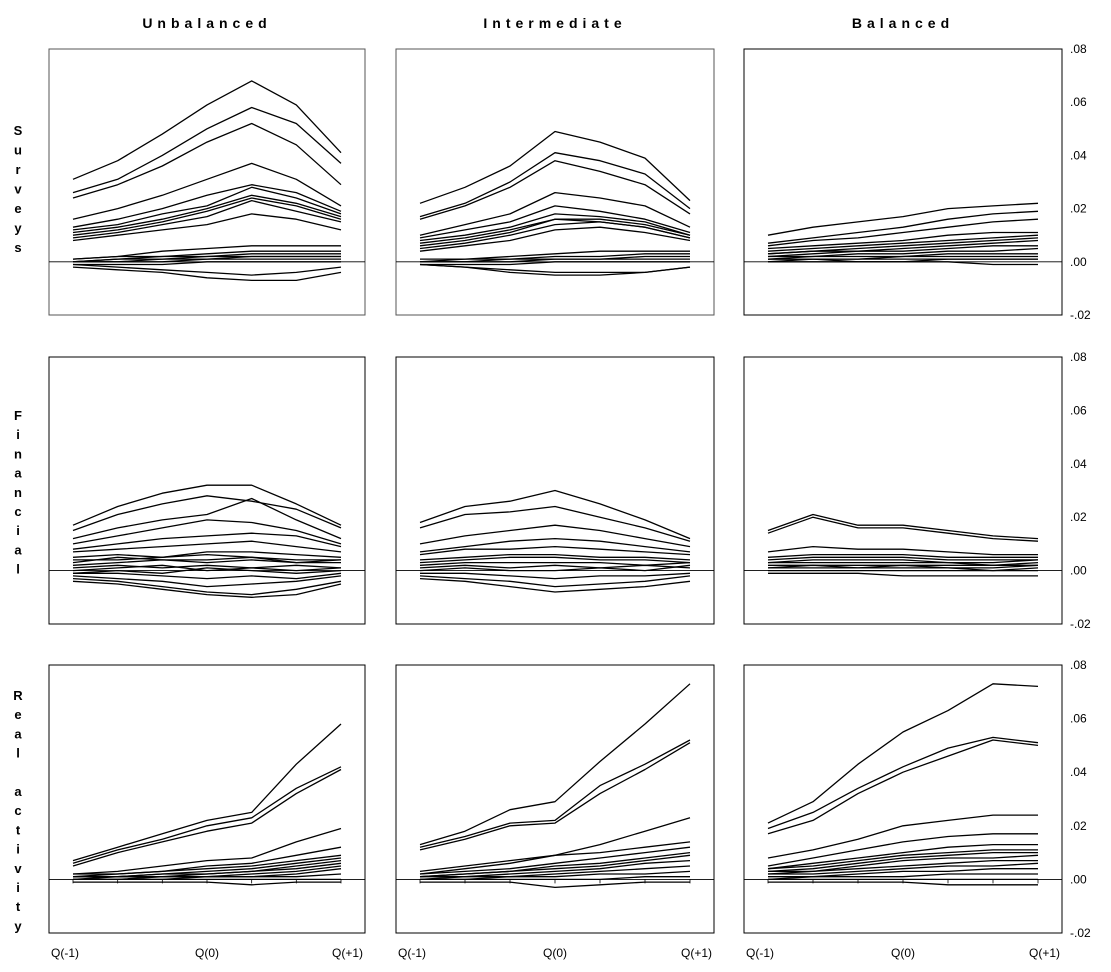 The height and width of the screenshot is (972, 1111). I want to click on panel-financial-balanced: .08 .06 .04 .02 .00 -.02, so click(917, 490).